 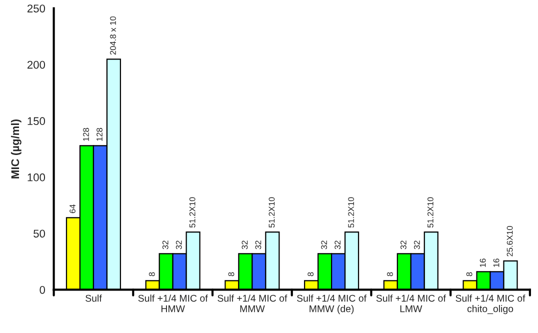 I want to click on x-tick-label: Sulf +1/4 MIC of HMW, so click(x=173, y=303).